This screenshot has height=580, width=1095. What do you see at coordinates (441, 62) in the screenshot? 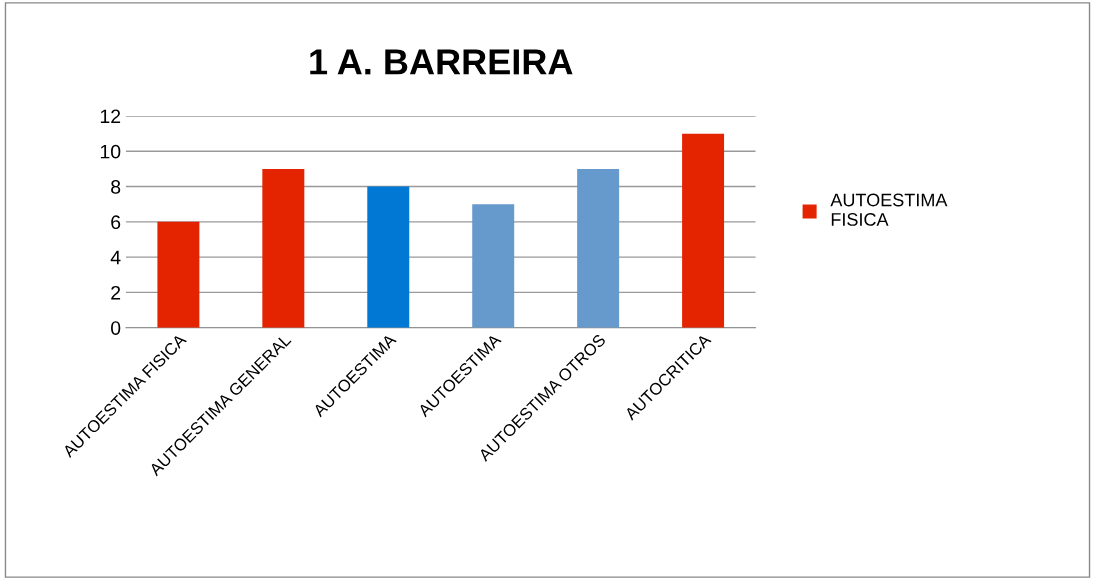
I see `chart-title: 1 A. BARREIRA` at bounding box center [441, 62].